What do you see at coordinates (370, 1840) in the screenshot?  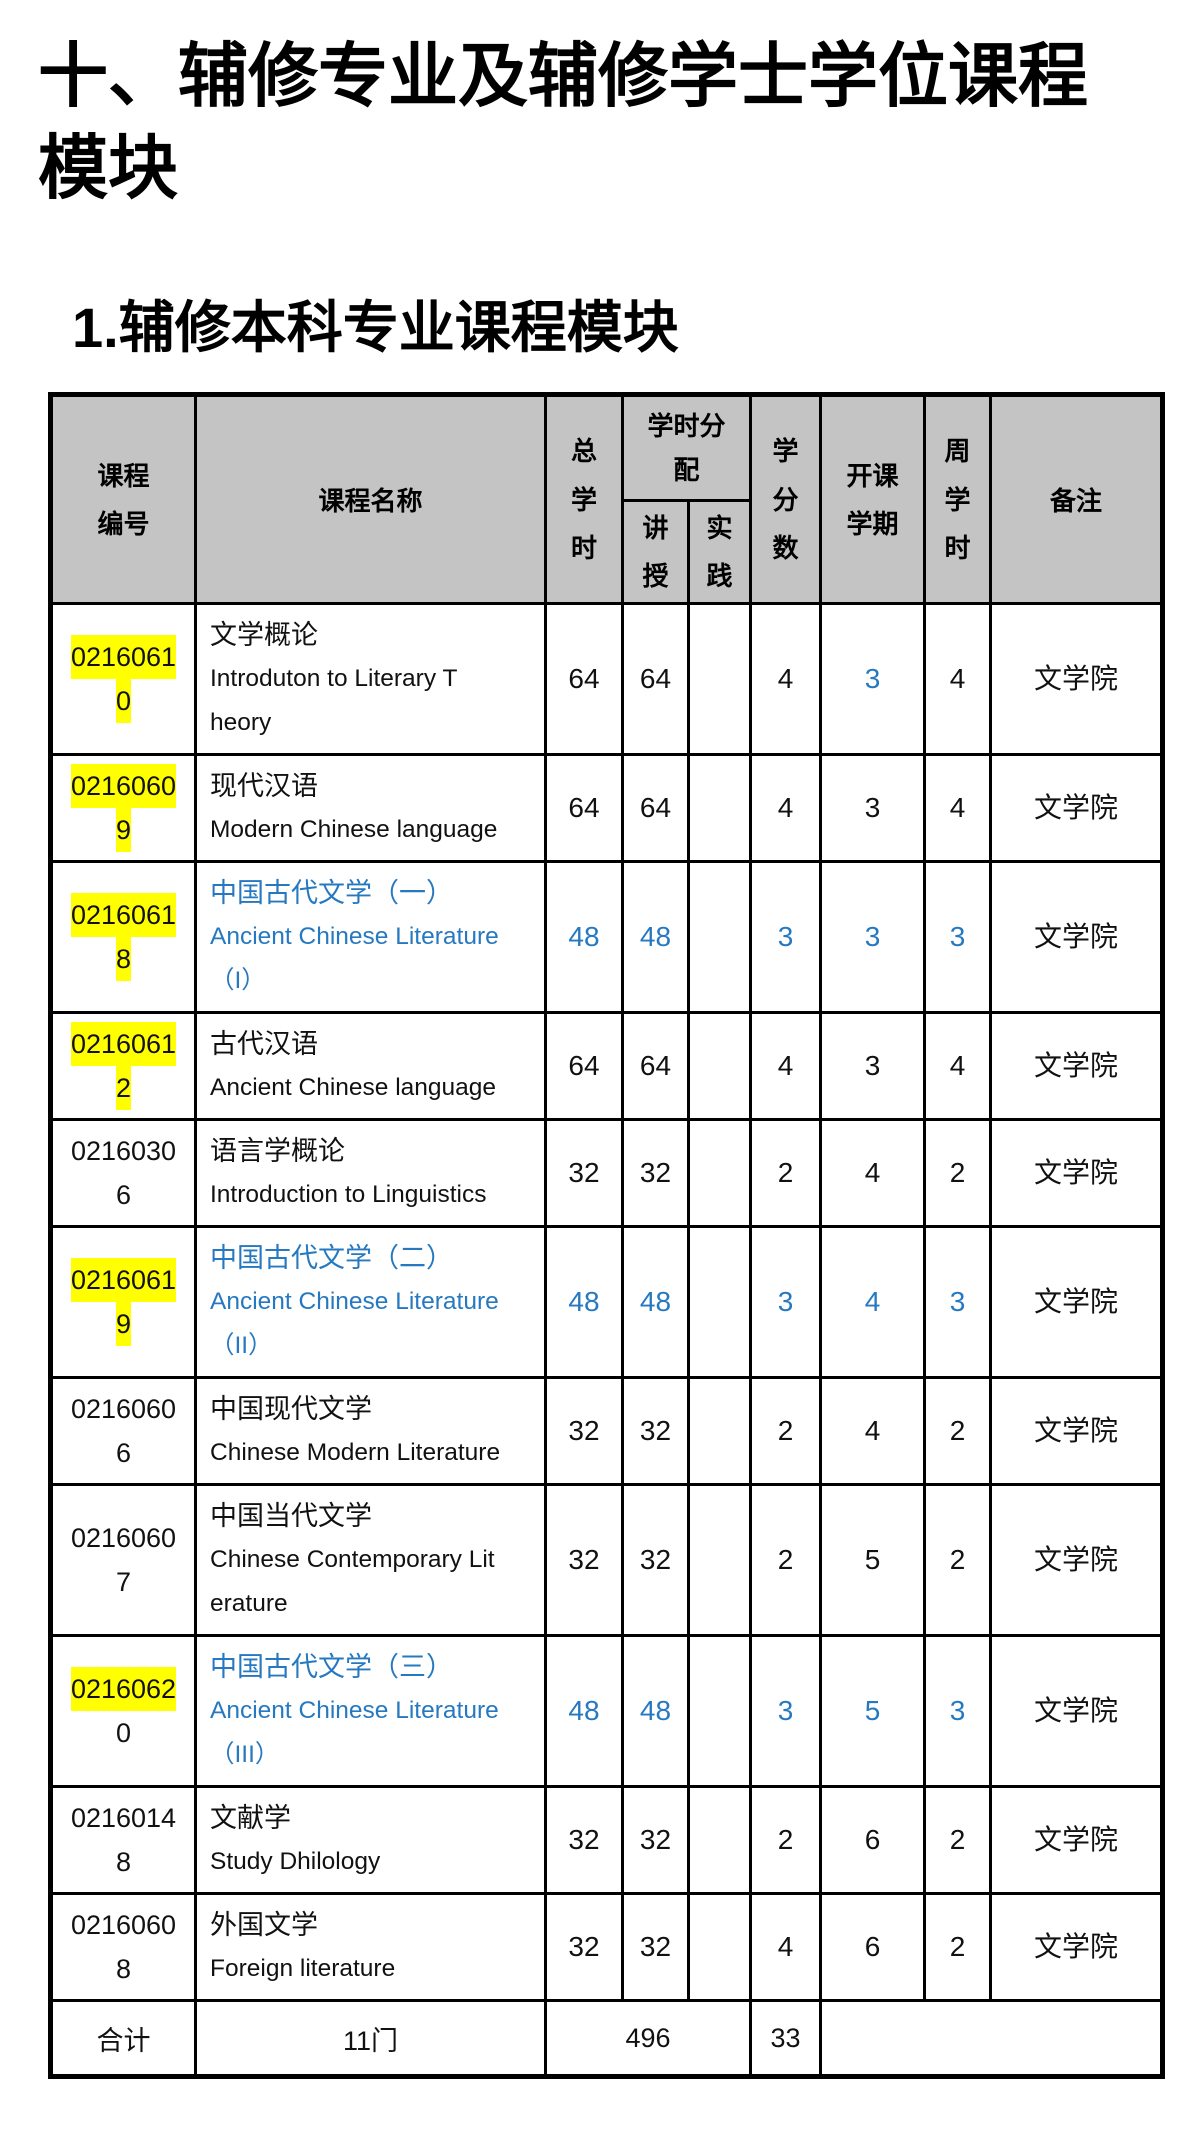 I see `course-name-cell: 文献学 Study Dhilology` at bounding box center [370, 1840].